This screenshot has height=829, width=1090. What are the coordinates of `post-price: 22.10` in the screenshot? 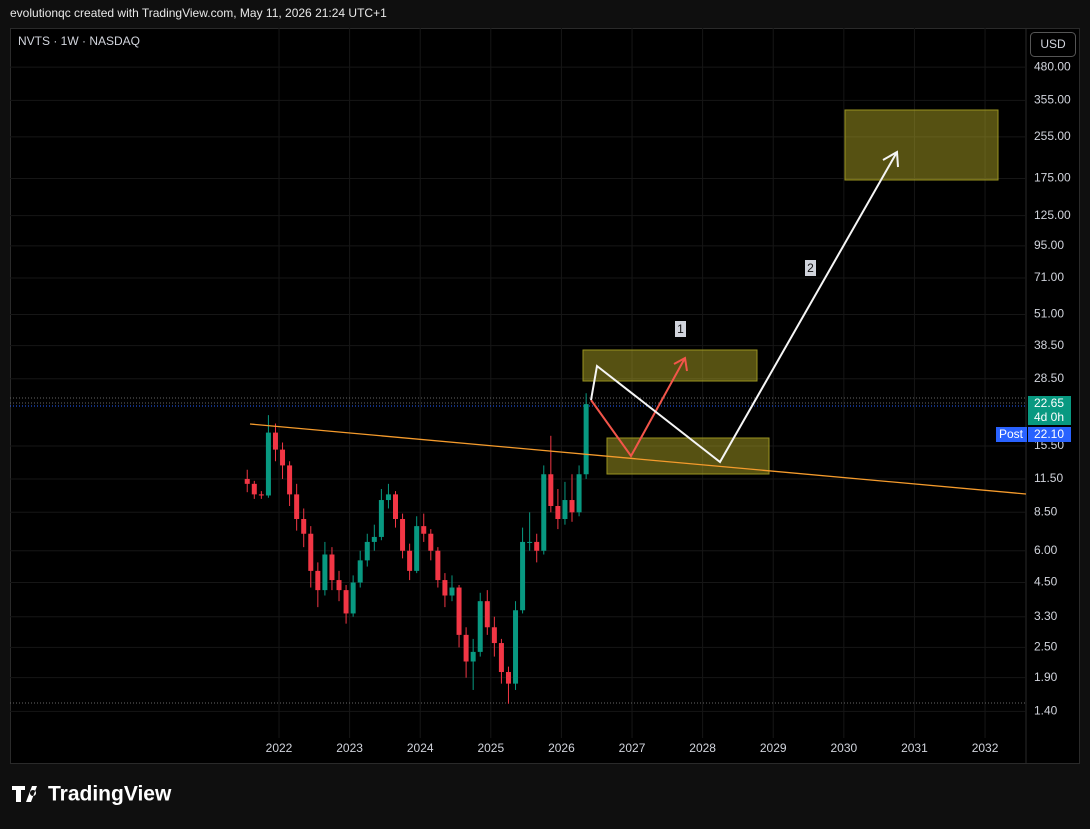 It's located at (1049, 434).